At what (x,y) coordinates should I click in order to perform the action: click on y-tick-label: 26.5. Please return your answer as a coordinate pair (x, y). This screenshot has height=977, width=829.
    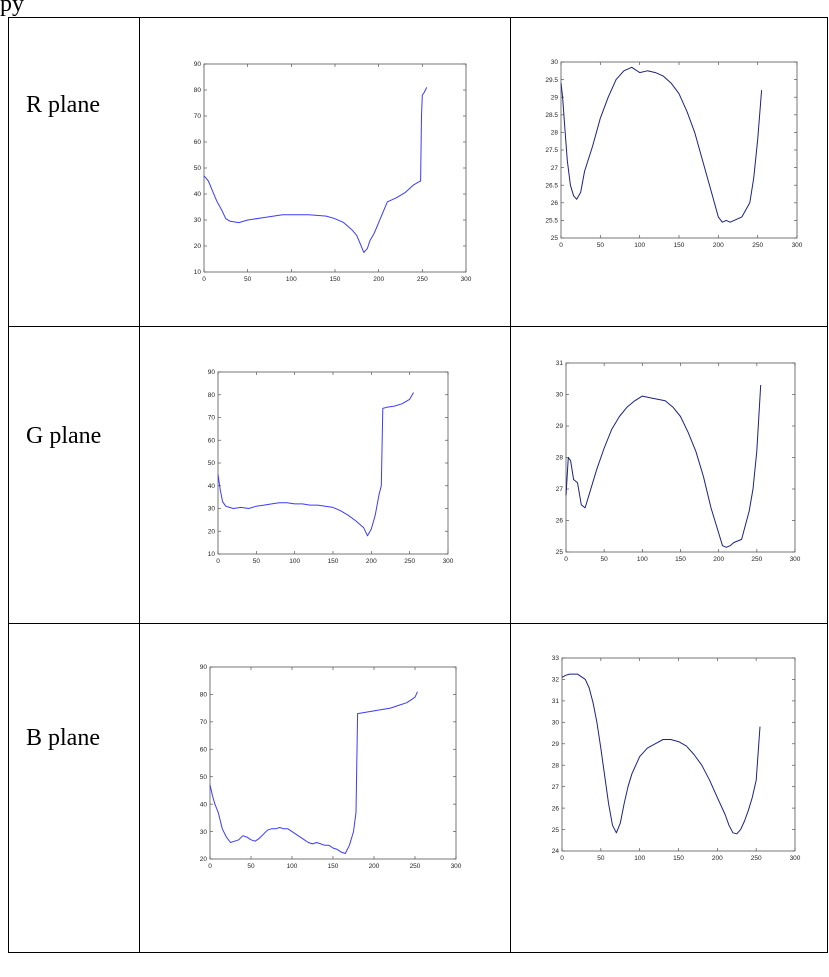
    Looking at the image, I should click on (551, 185).